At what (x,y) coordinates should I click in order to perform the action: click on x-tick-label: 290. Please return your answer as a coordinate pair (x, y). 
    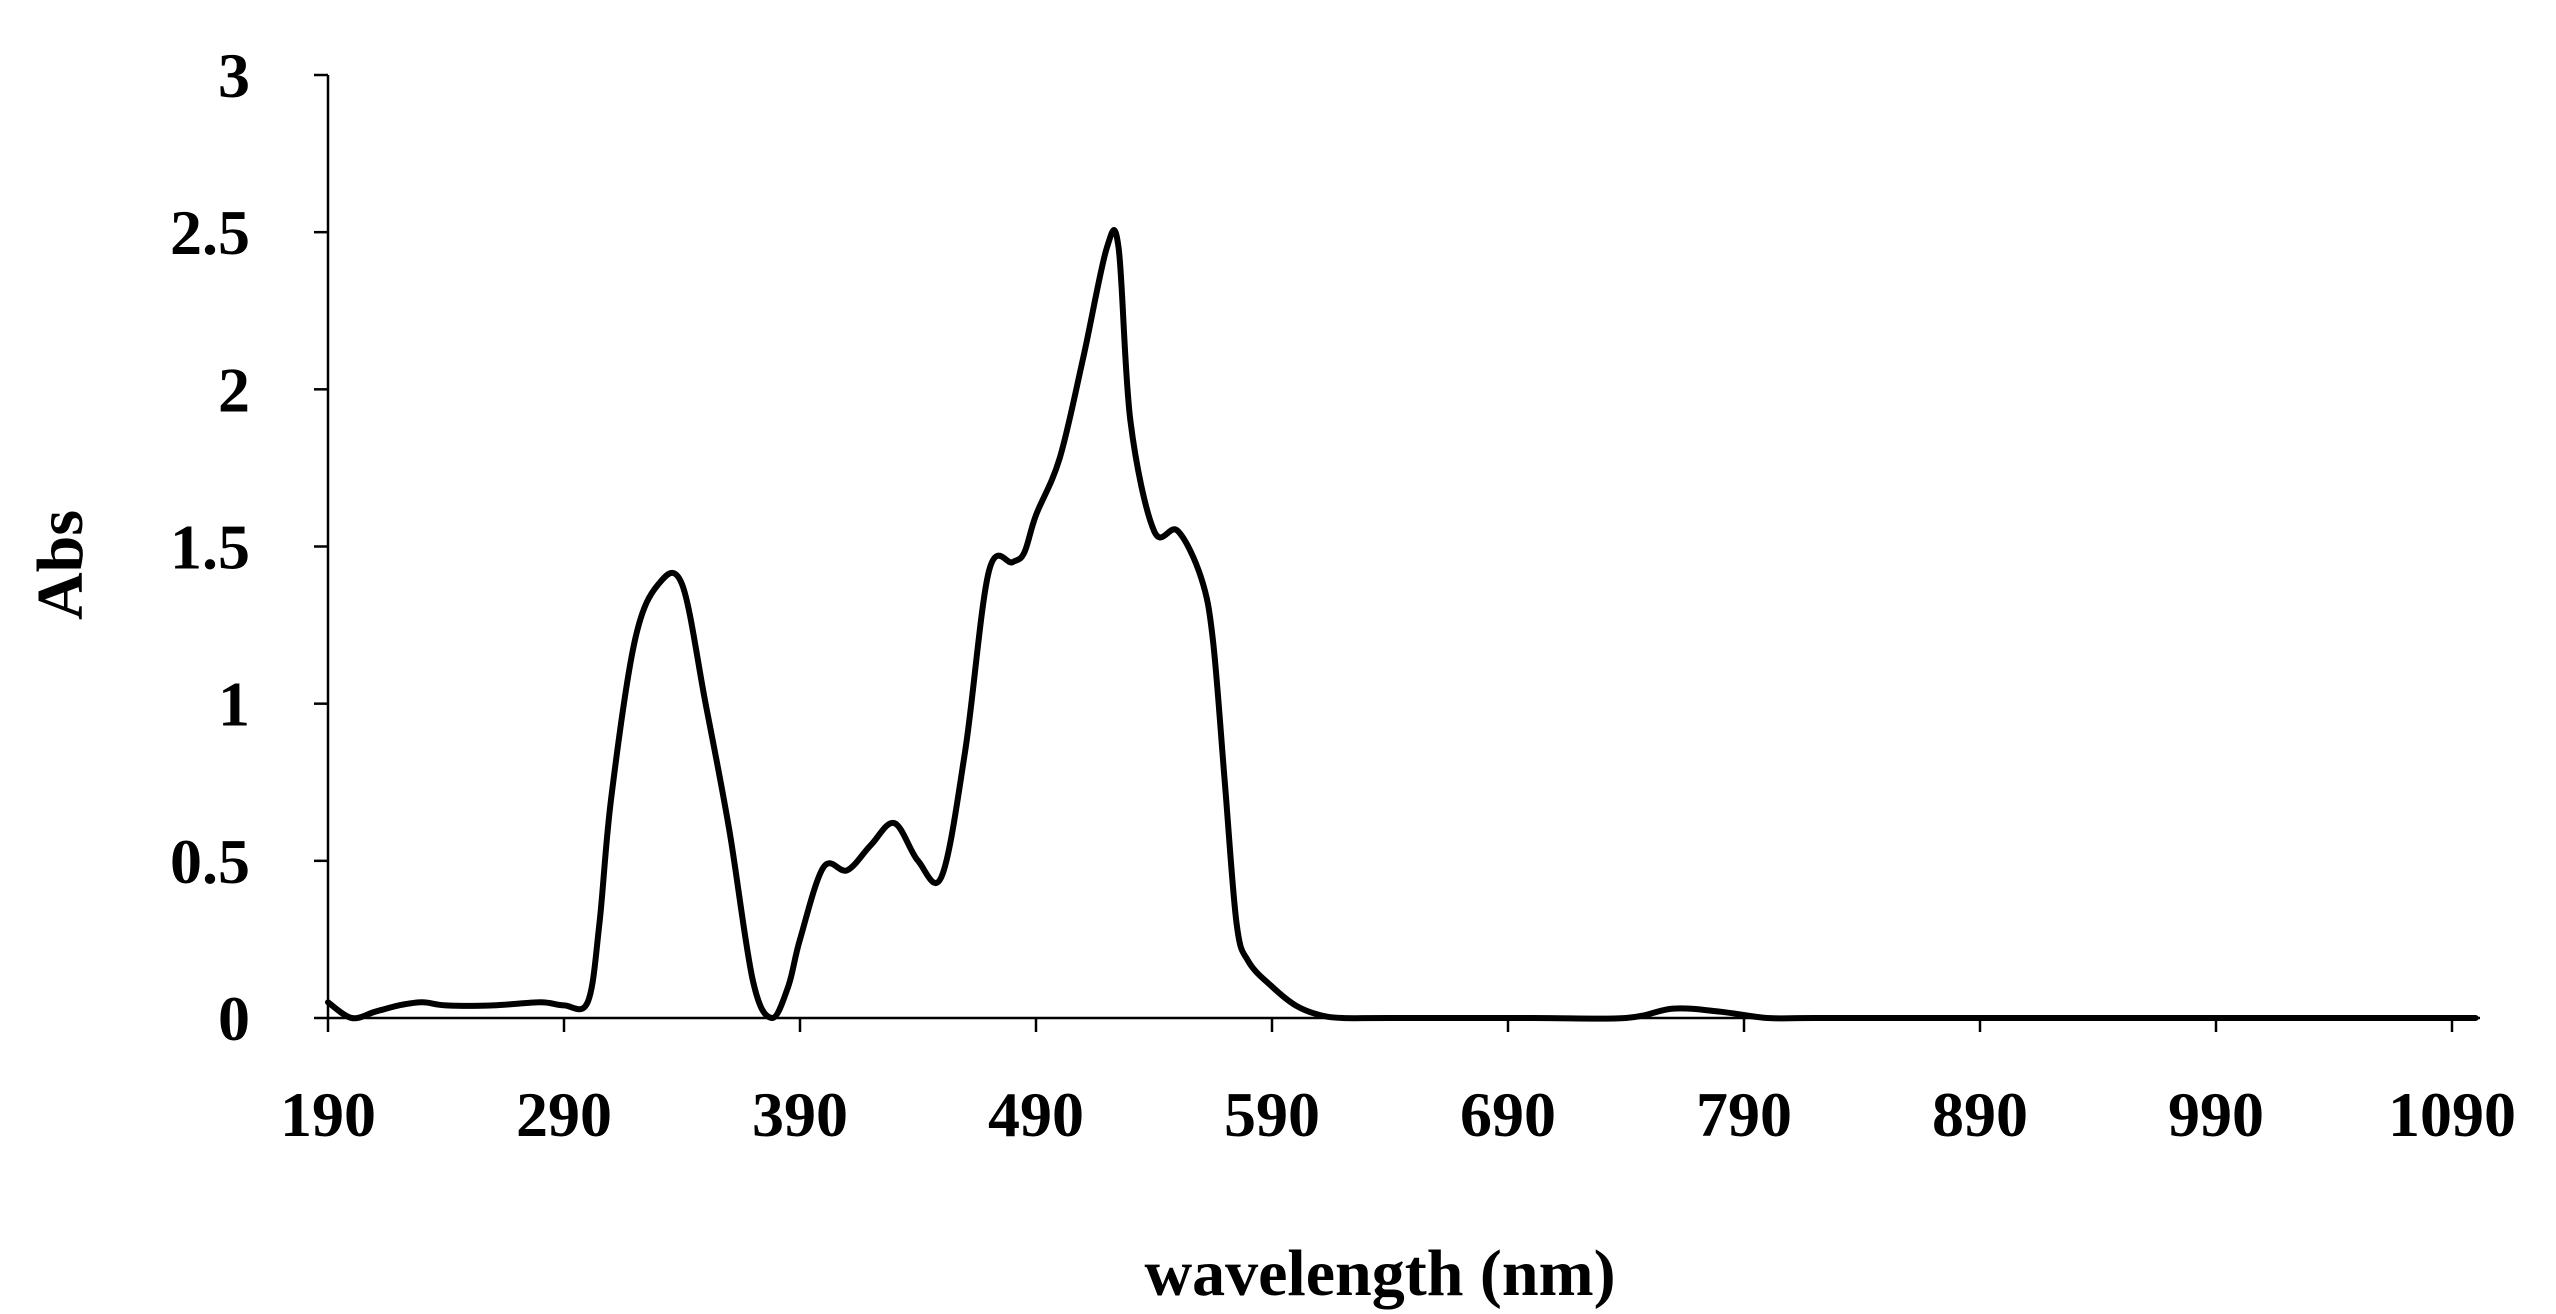
    Looking at the image, I should click on (564, 1114).